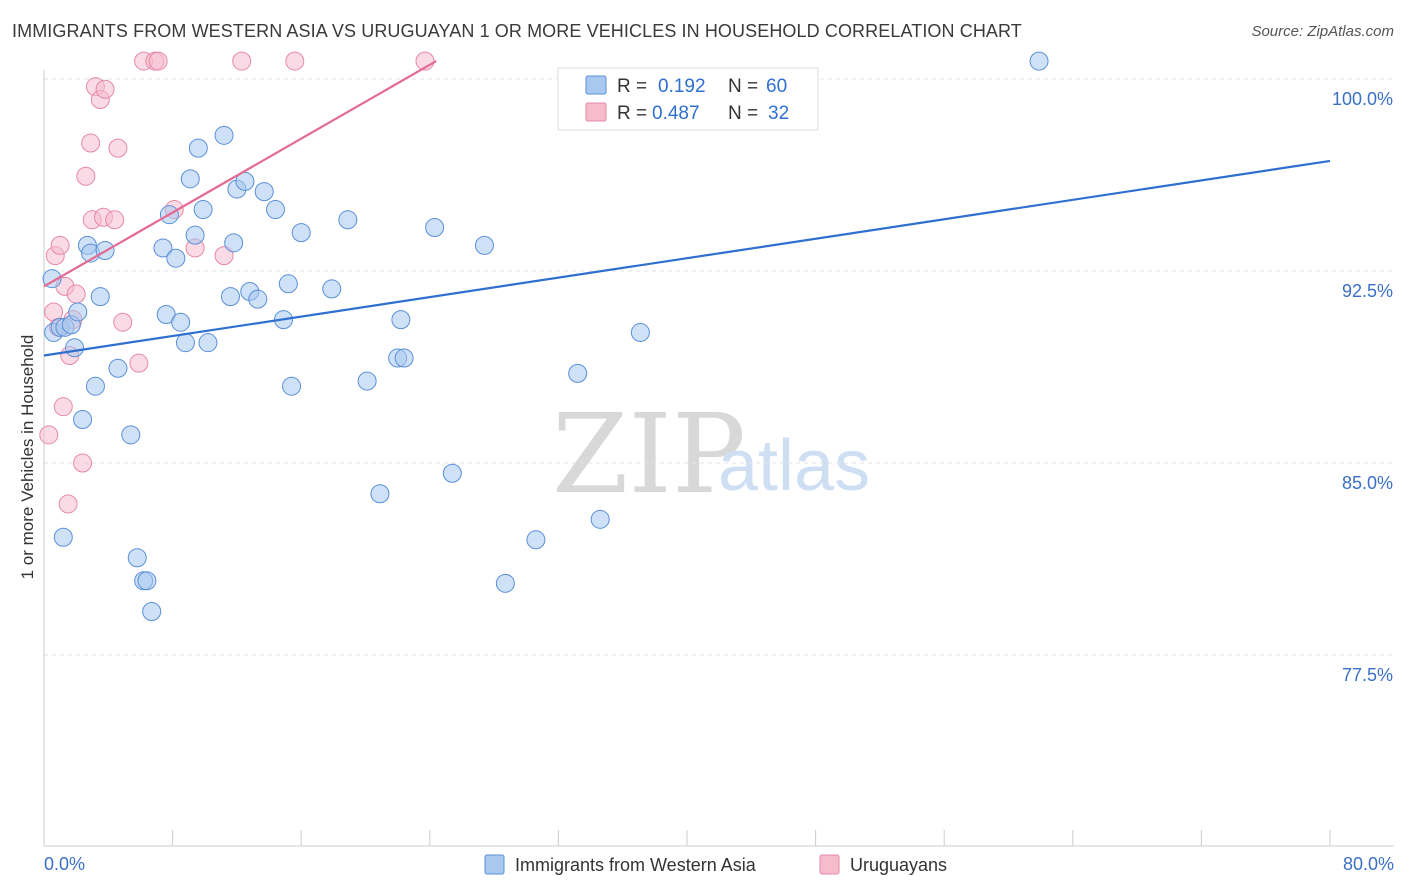  I want to click on x-tick-label-max: 80.0%, so click(1368, 864).